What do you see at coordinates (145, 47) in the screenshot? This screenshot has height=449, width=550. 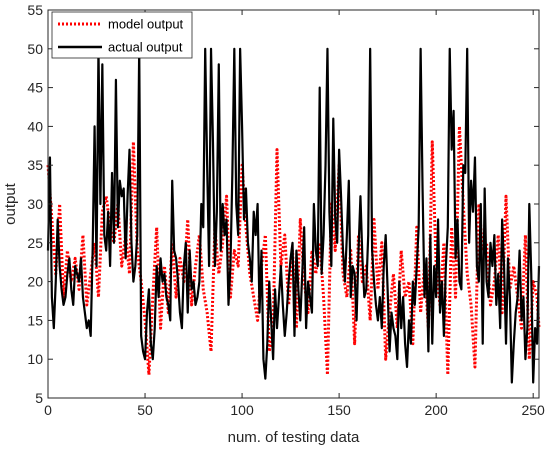 I see `legend-label-actual-output: actual output` at bounding box center [145, 47].